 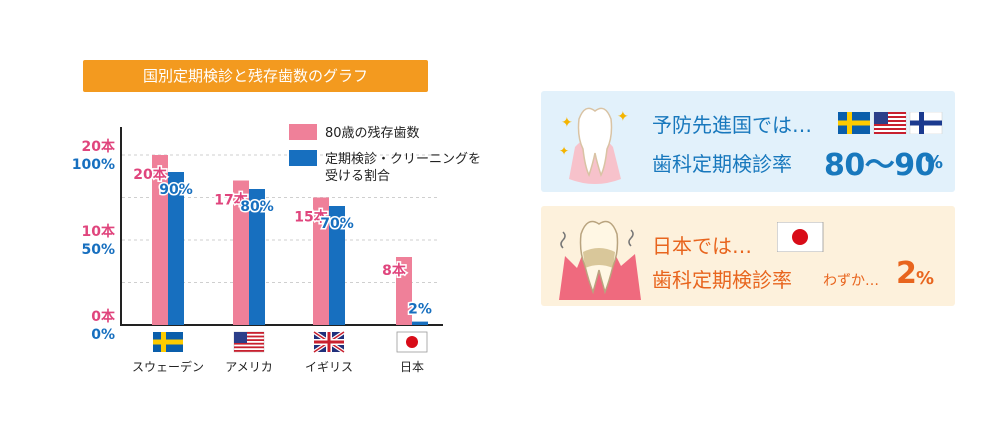 I want to click on y-left-tick-label: 10本, so click(x=99, y=231).